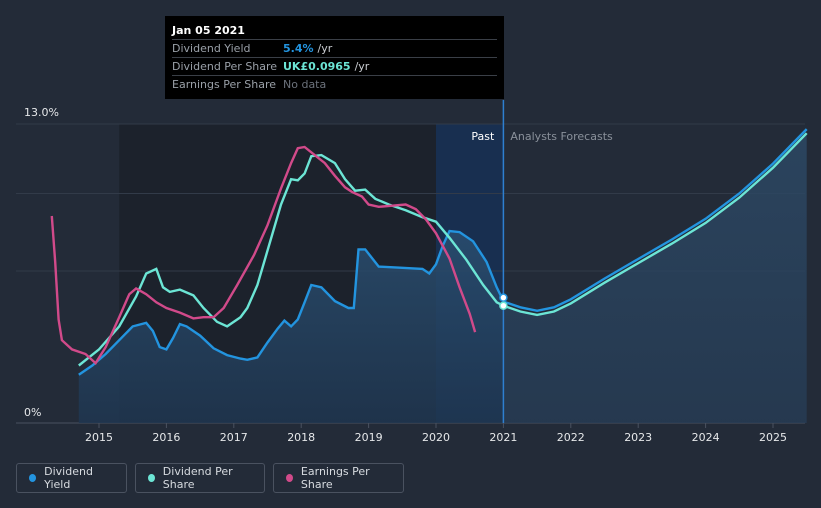 Image resolution: width=821 pixels, height=508 pixels. What do you see at coordinates (32, 412) in the screenshot?
I see `y-axis-bottom-label: 0%` at bounding box center [32, 412].